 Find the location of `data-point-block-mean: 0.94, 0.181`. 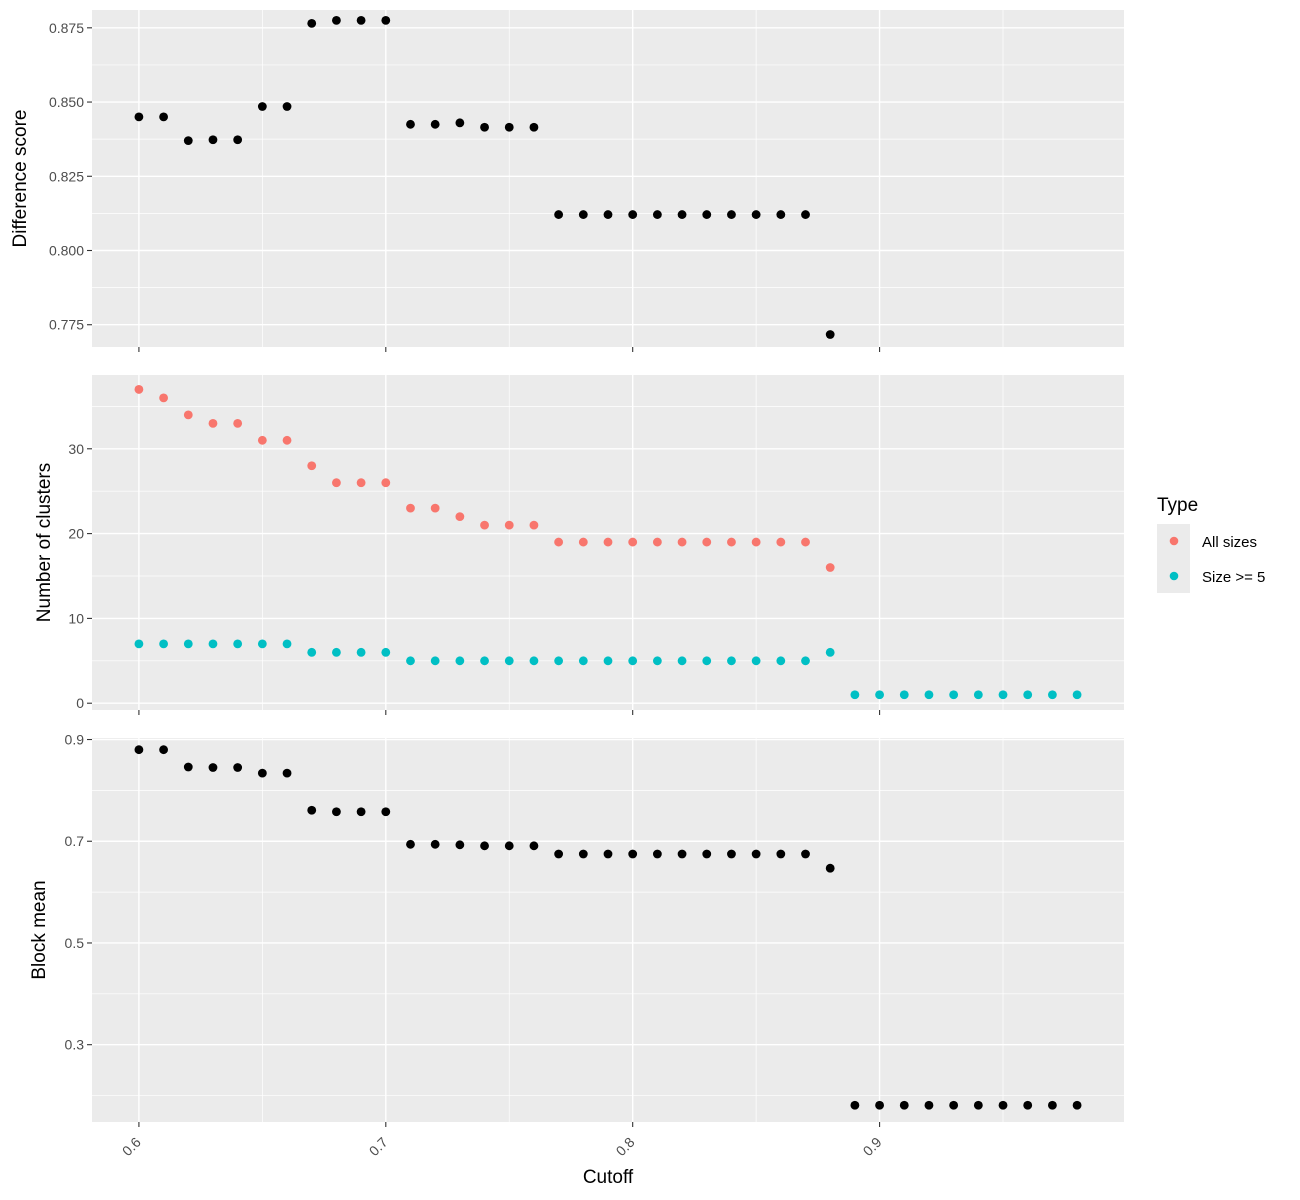

data-point-block-mean: 0.94, 0.181 is located at coordinates (978, 1105).